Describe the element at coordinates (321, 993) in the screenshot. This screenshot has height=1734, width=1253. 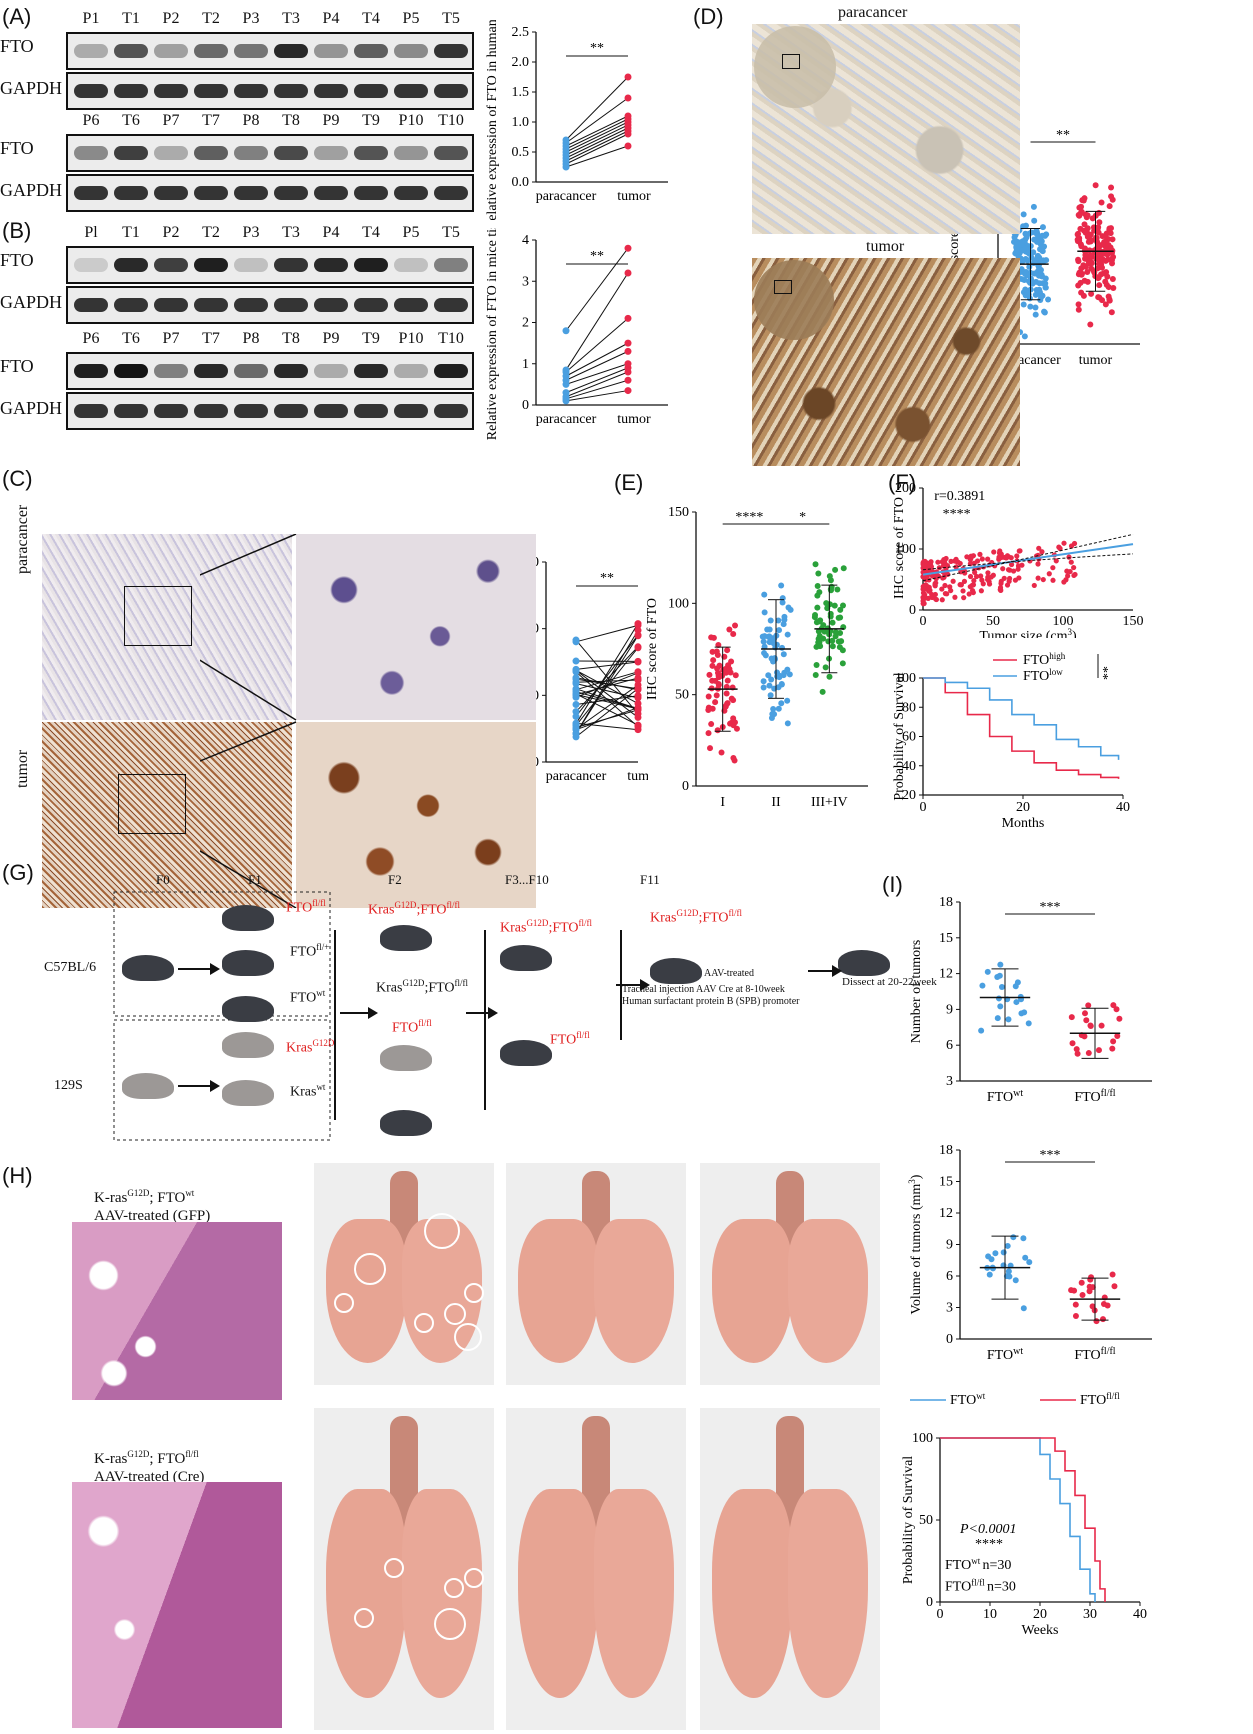
I see `geno-fto-wt-sup: wt` at that location.